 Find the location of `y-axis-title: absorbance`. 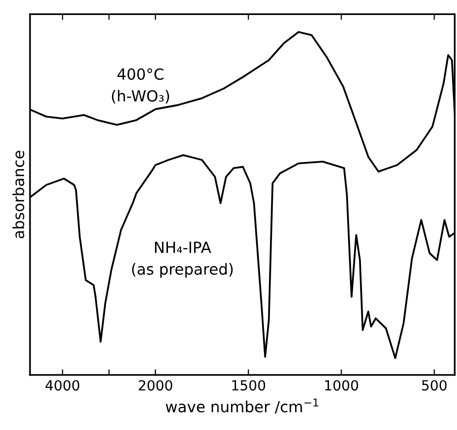

y-axis-title: absorbance is located at coordinates (18, 194).